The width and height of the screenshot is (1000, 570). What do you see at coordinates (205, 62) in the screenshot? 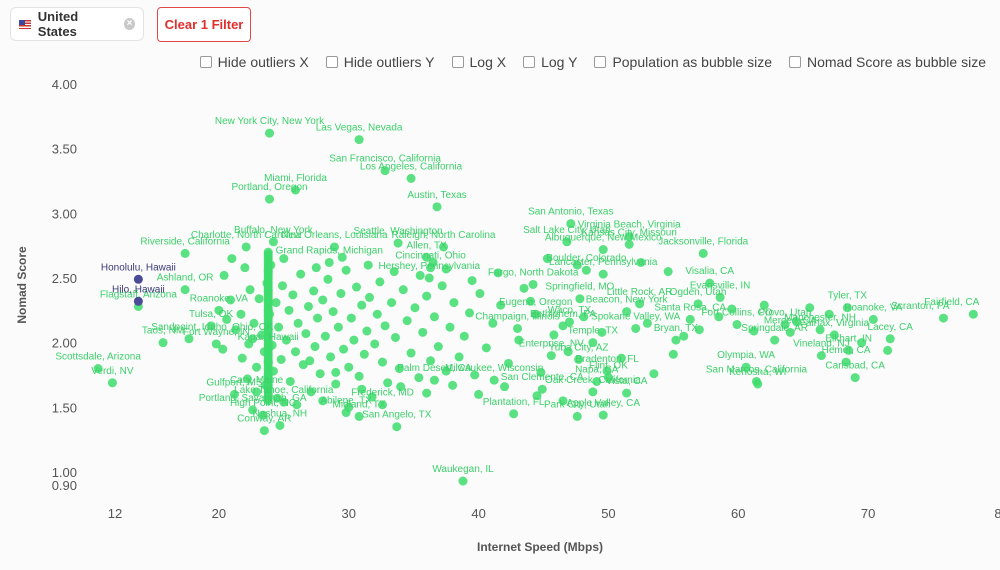
I see `hide-outliers-x-checkbox` at bounding box center [205, 62].